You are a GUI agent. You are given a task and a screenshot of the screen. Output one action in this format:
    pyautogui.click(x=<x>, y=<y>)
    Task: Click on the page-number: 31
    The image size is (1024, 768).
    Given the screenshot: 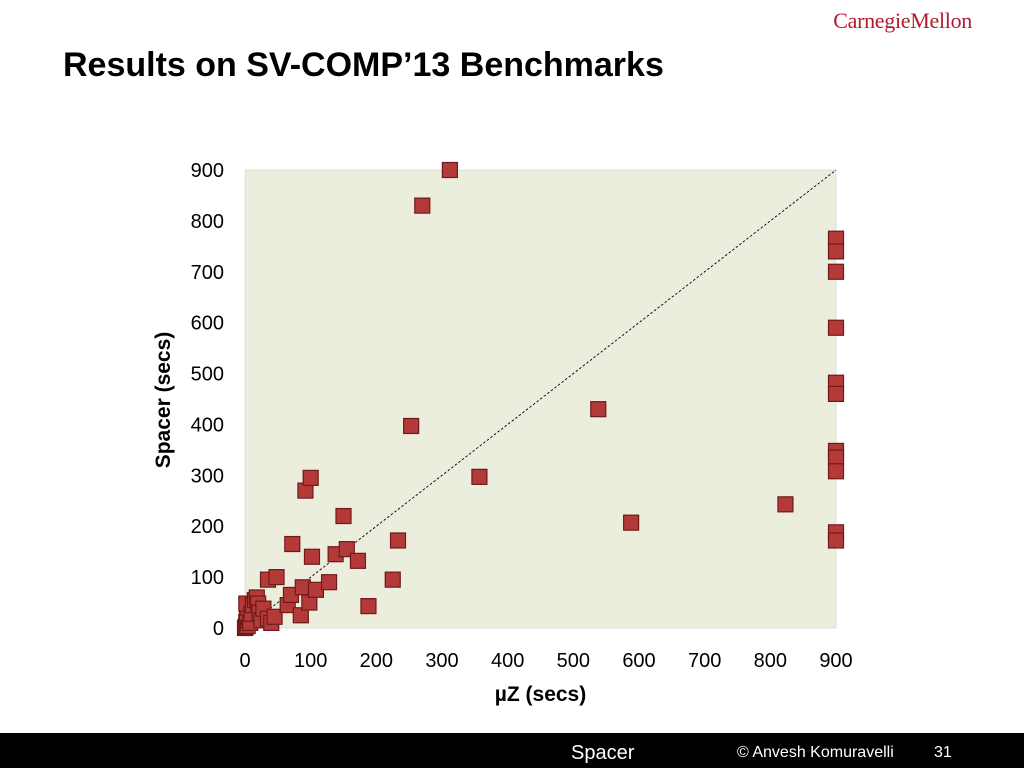 What is the action you would take?
    pyautogui.click(x=943, y=752)
    